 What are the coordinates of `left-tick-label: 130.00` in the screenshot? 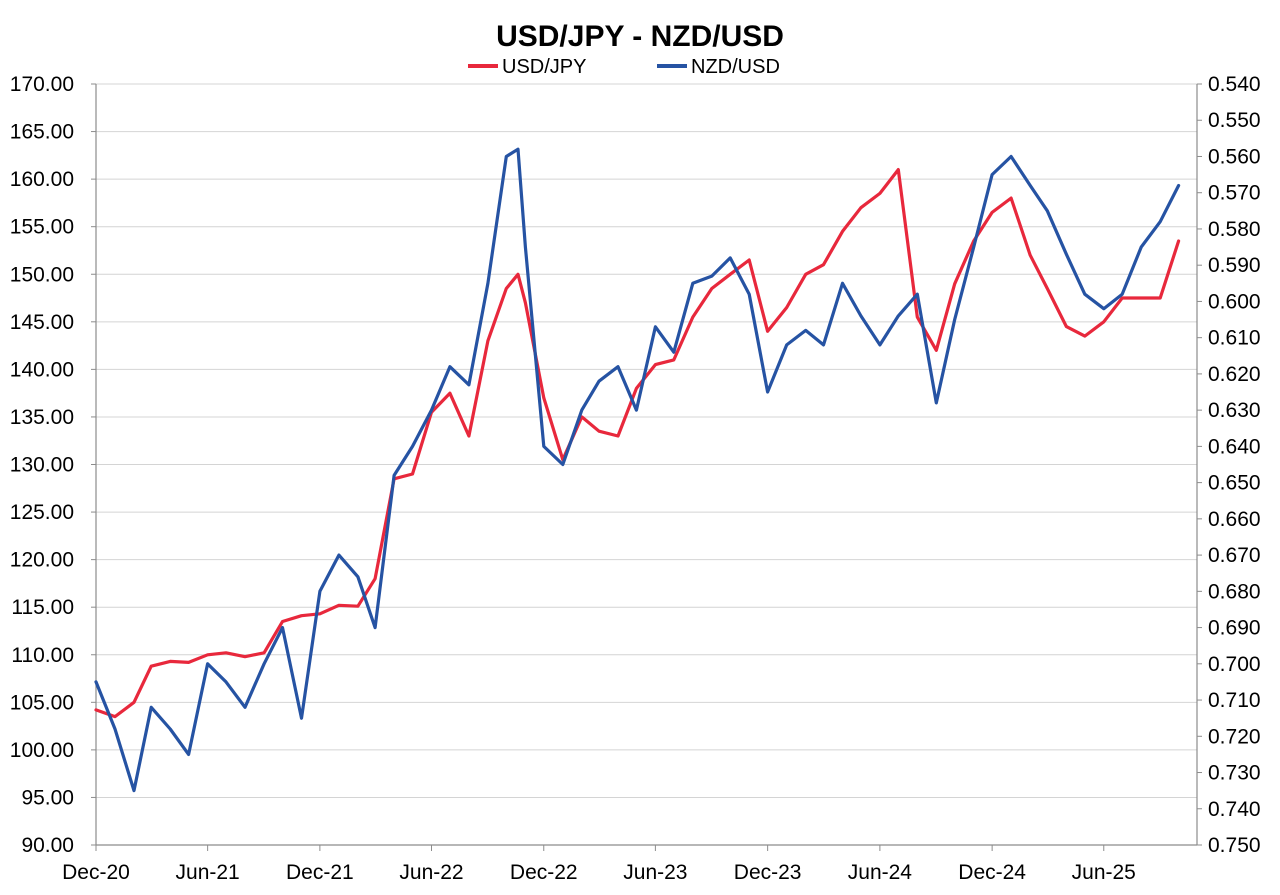 It's located at (42, 465).